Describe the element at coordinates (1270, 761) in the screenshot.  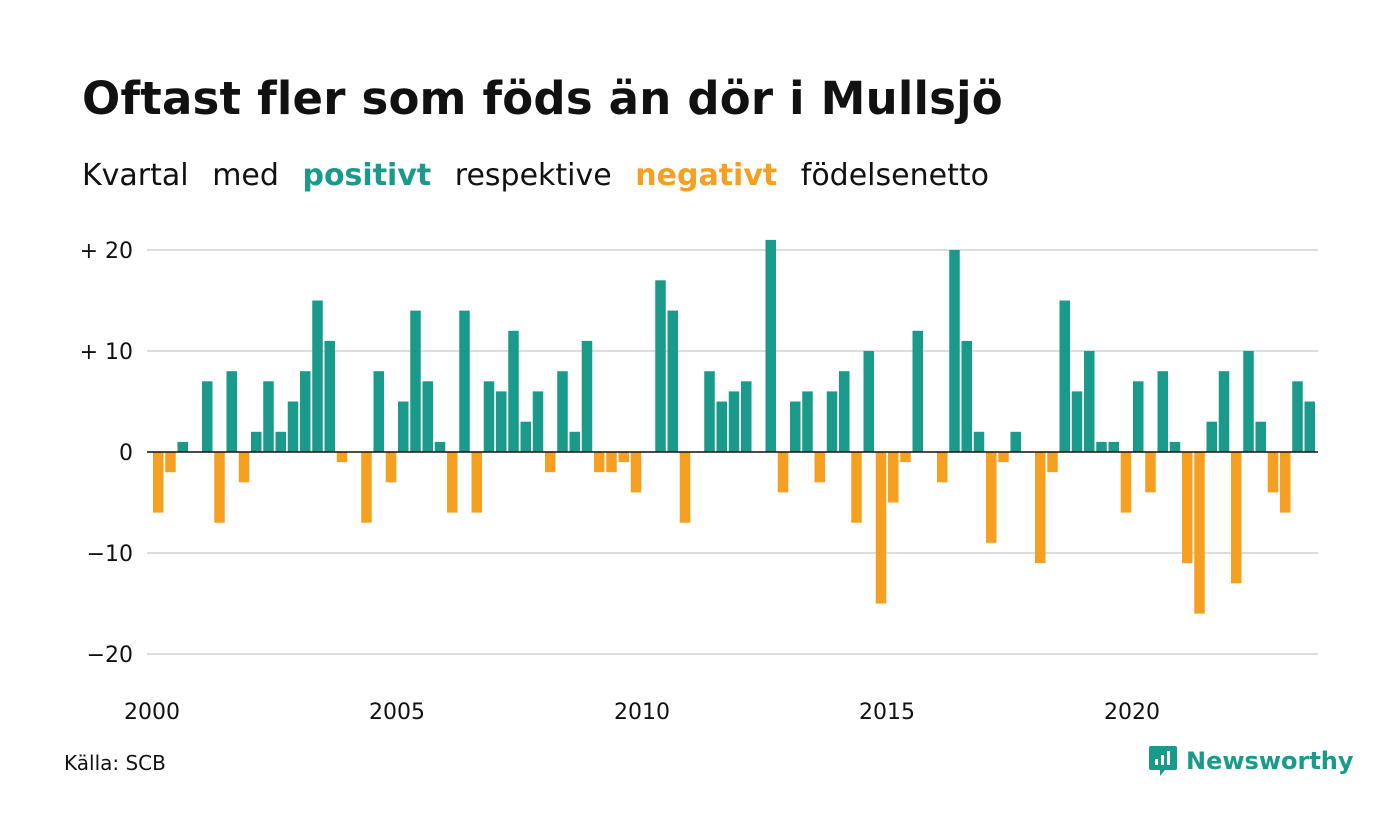
I see `brand-name: Newsworthy` at that location.